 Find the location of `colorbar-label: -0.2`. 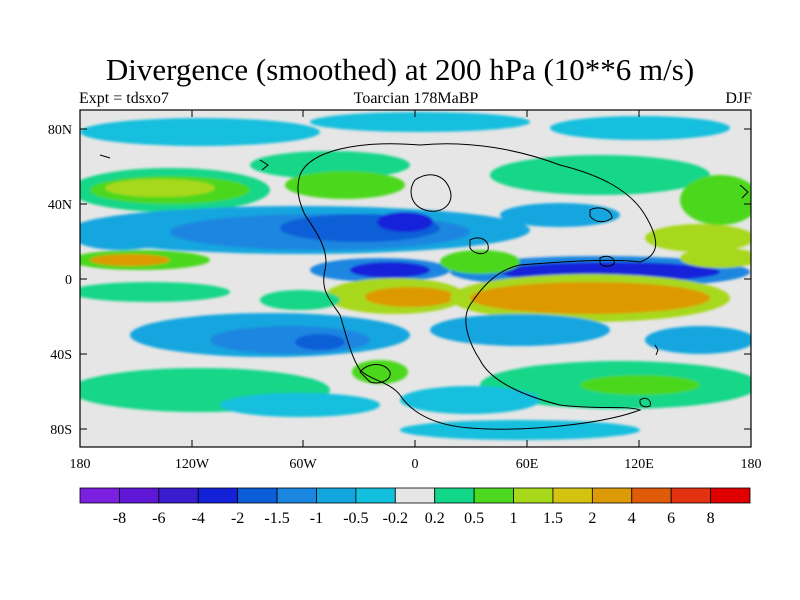

colorbar-label: -0.2 is located at coordinates (395, 518).